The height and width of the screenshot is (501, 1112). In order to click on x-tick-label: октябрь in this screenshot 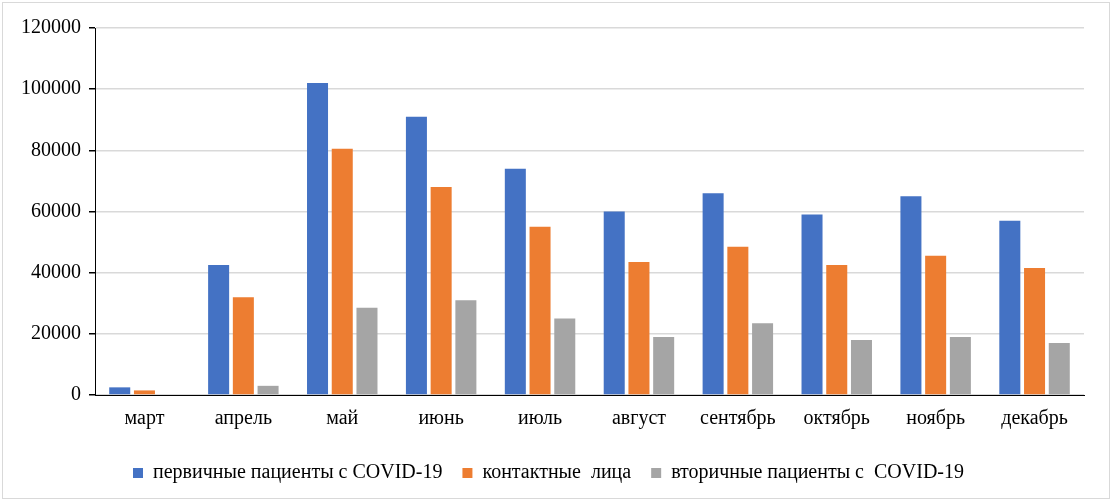, I will do `click(836, 418)`.